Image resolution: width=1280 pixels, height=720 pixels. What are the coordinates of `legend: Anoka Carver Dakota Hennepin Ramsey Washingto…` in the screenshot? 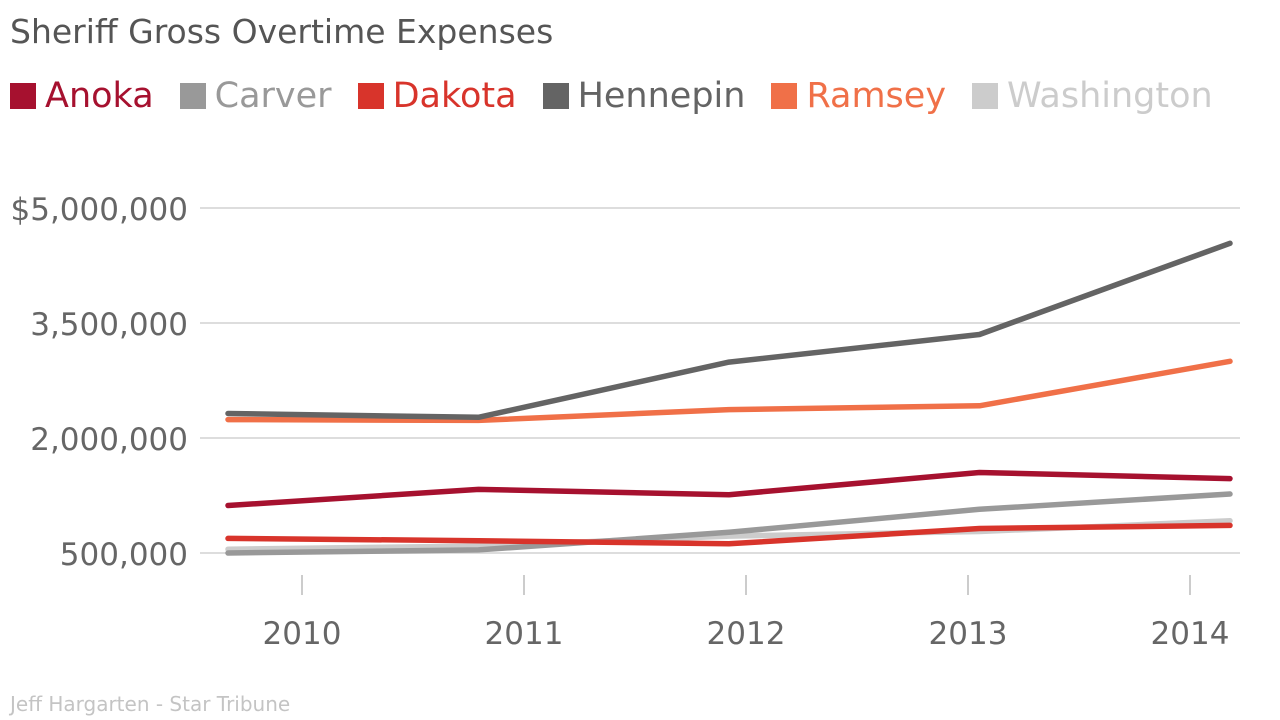 It's located at (624, 96).